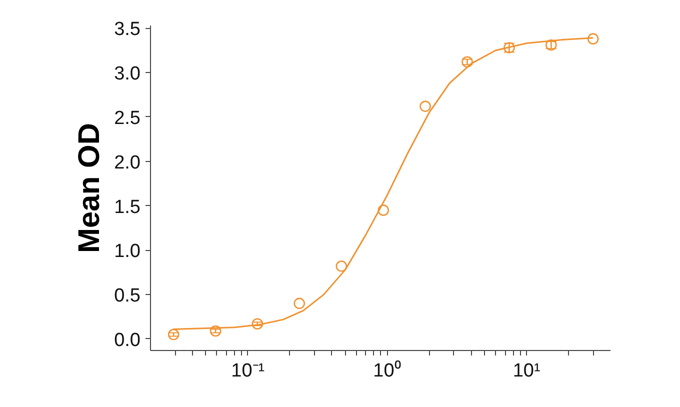 This screenshot has width=680, height=407. What do you see at coordinates (127, 251) in the screenshot?
I see `y-tick-label: 1.0` at bounding box center [127, 251].